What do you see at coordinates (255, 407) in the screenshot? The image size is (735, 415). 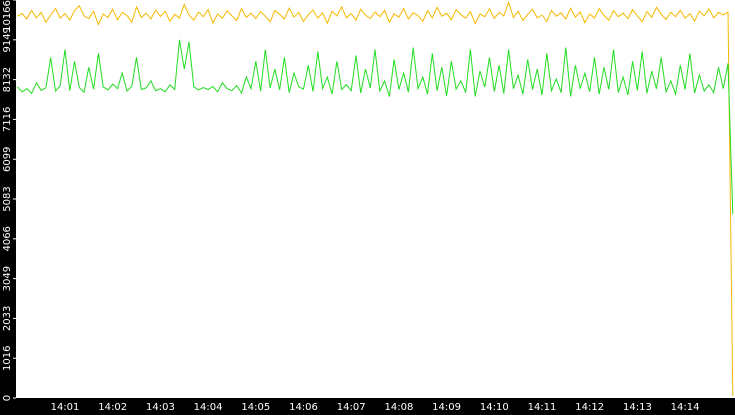 I see `x-tick-label: 14:05` at bounding box center [255, 407].